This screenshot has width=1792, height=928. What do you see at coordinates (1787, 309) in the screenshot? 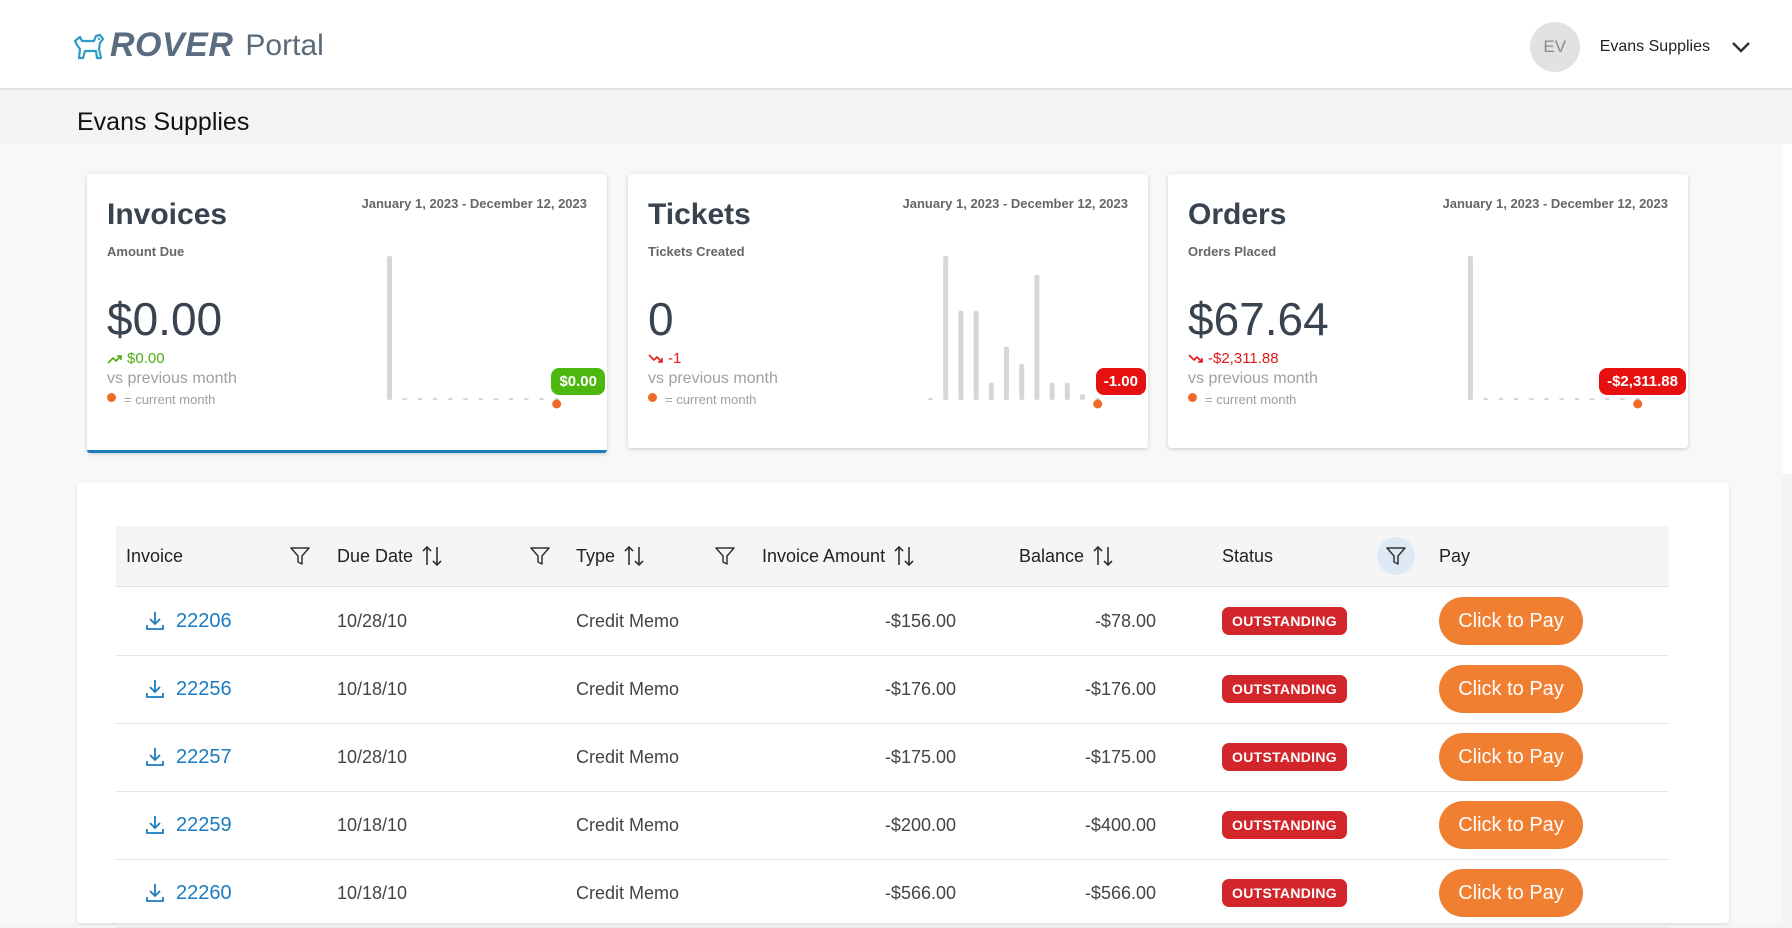
I see `right-edge` at bounding box center [1787, 309].